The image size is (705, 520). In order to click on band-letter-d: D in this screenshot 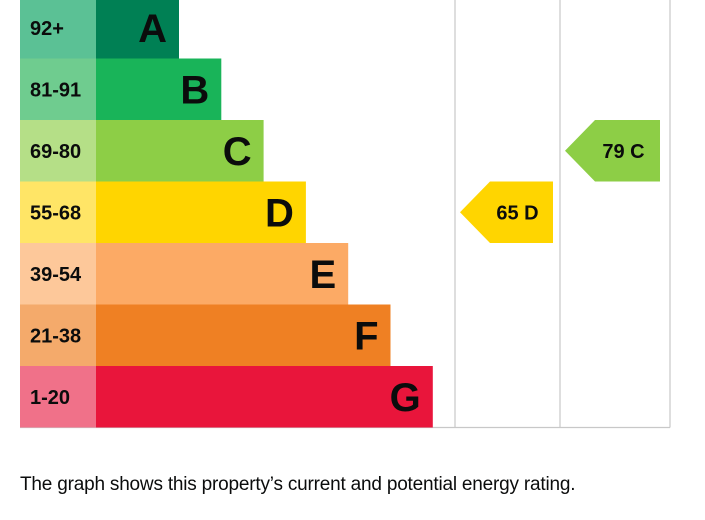, I will do `click(279, 213)`.